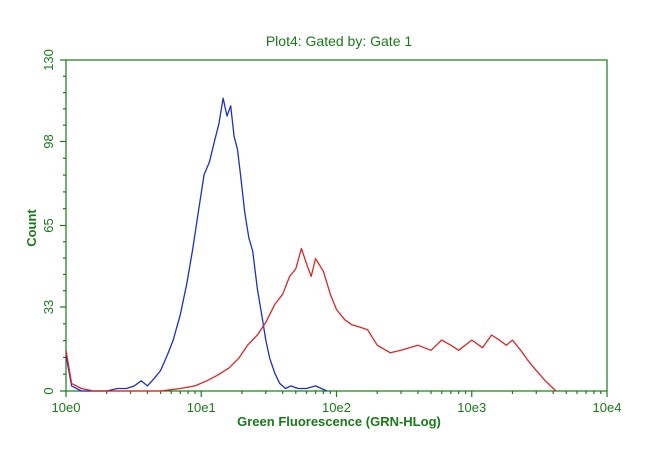 This screenshot has height=451, width=650. Describe the element at coordinates (48, 60) in the screenshot. I see `y-tick-label: 130` at that location.